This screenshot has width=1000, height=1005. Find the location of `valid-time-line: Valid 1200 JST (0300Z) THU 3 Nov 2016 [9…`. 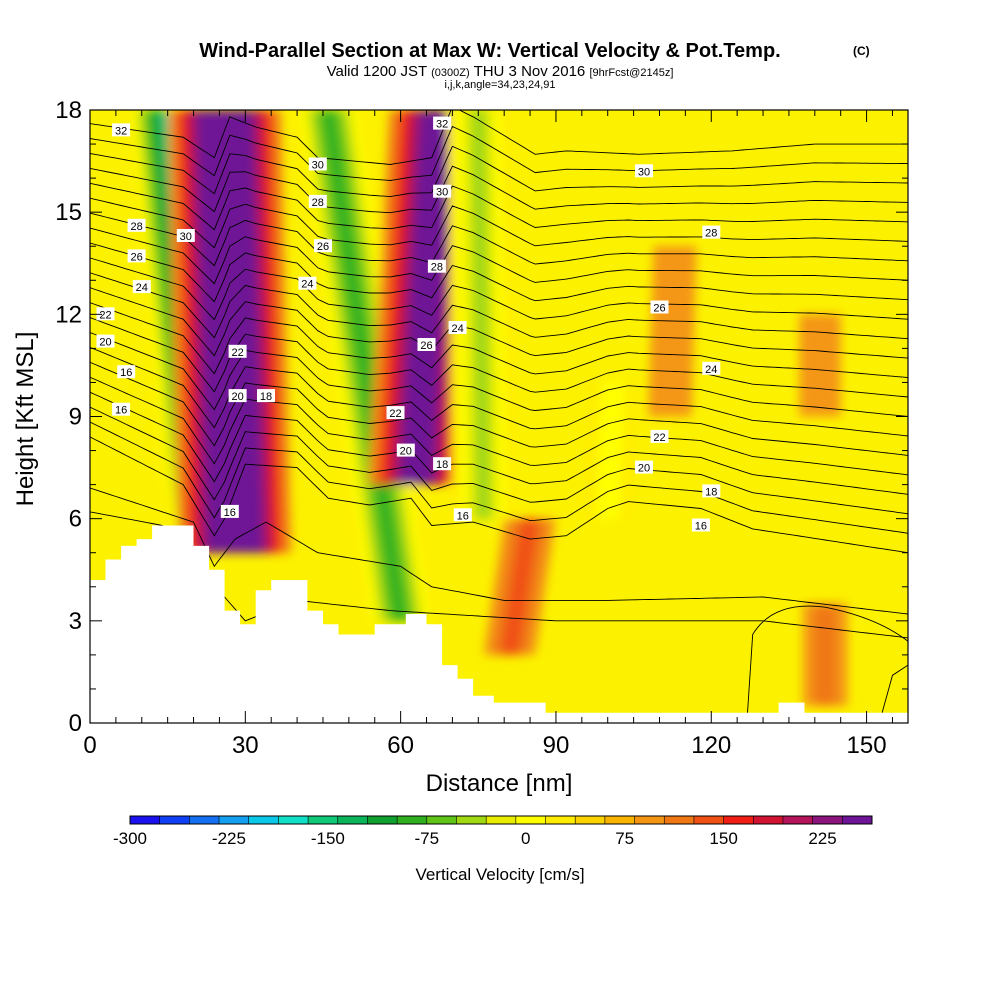

valid-time-line: Valid 1200 JST (0300Z) THU 3 Nov 2016 [9… is located at coordinates (500, 71).